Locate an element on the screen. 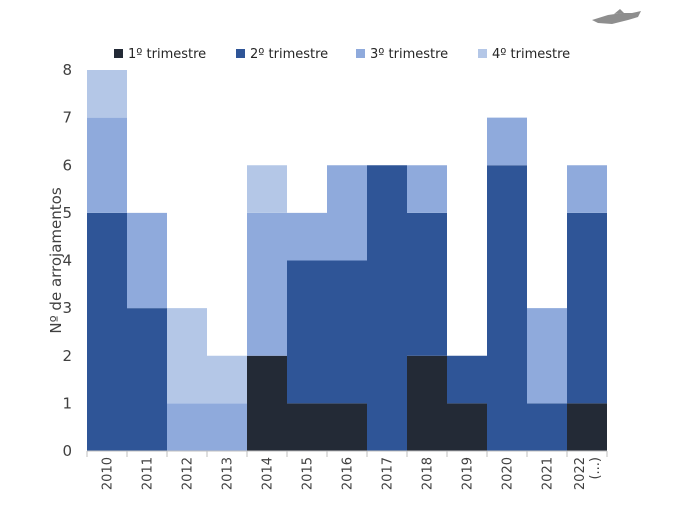 The width and height of the screenshot is (691, 526). x-tick-label-line: 2010 is located at coordinates (108, 473).